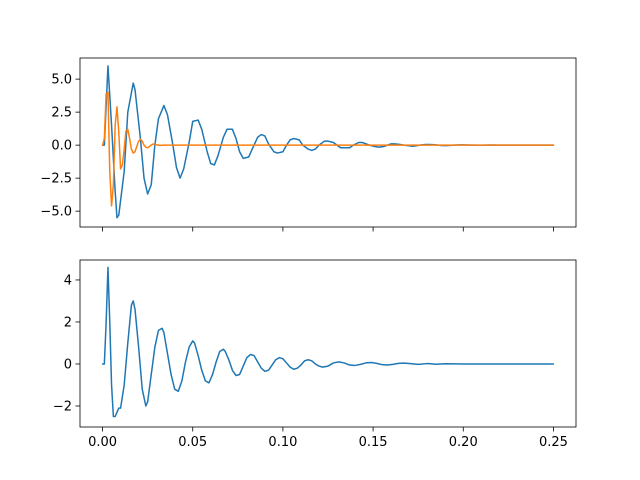 Image resolution: width=640 pixels, height=480 pixels. Describe the element at coordinates (68, 322) in the screenshot. I see `y-tick-label: 2` at that location.